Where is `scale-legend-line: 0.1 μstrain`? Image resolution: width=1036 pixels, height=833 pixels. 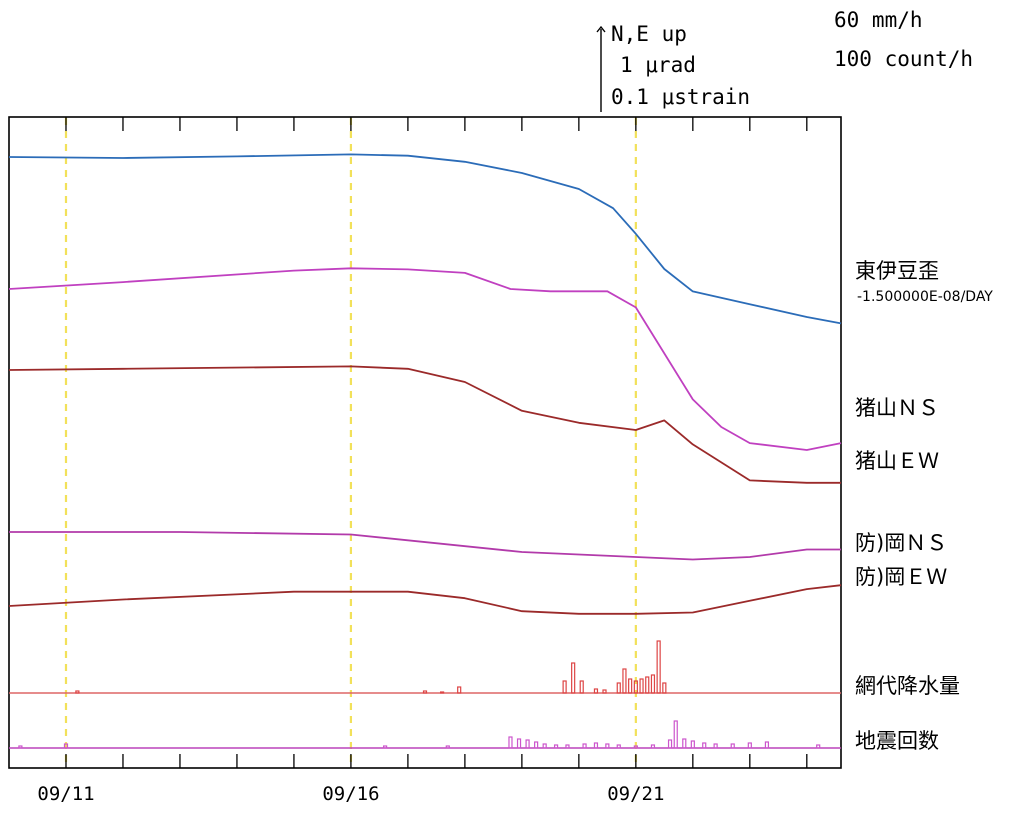 scale-legend-line: 0.1 μstrain is located at coordinates (680, 97).